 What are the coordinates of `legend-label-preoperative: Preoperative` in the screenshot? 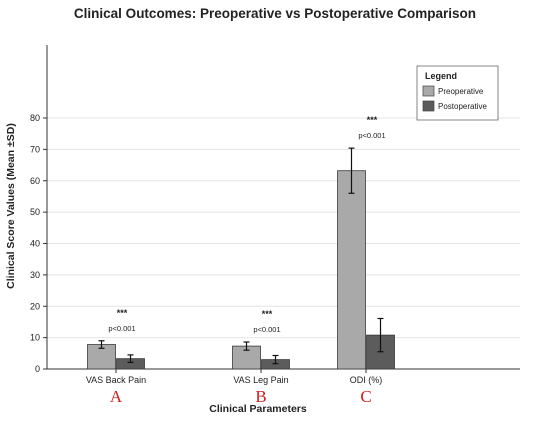 It's located at (461, 91).